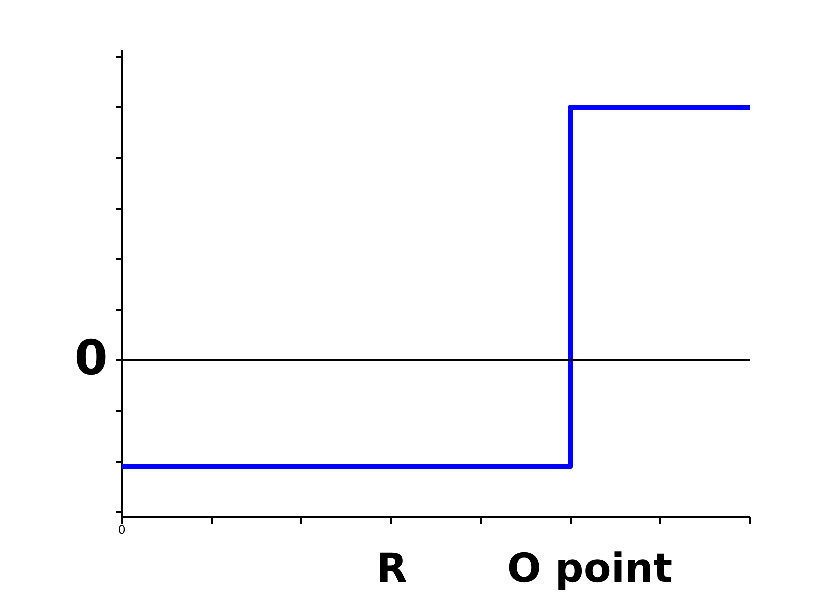 This screenshot has height=597, width=818. I want to click on ref-line-label: 0, so click(91, 358).